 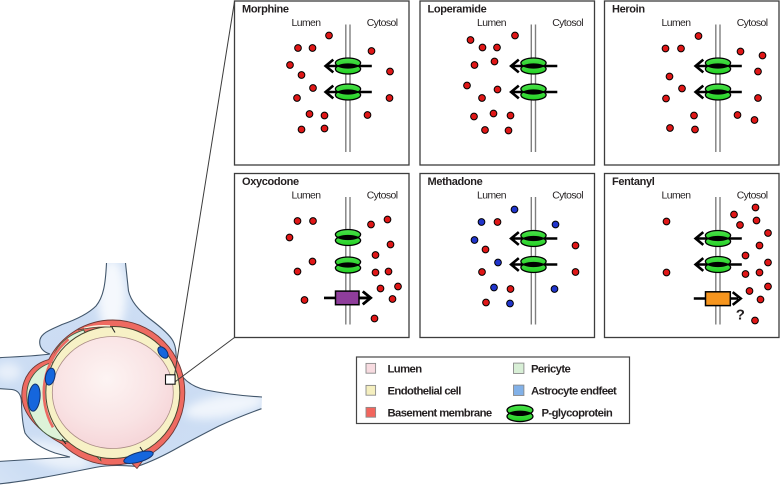 I want to click on svg-text: Heroin, so click(x=628, y=10).